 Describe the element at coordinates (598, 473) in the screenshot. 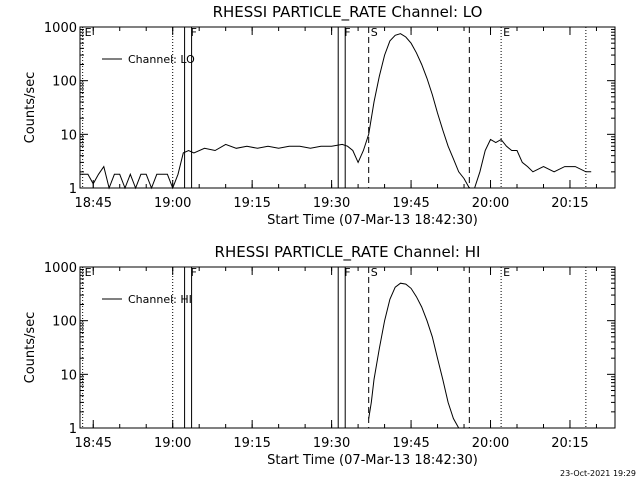

I see `footer-timestamp: 23-Oct-2021 19:29` at that location.